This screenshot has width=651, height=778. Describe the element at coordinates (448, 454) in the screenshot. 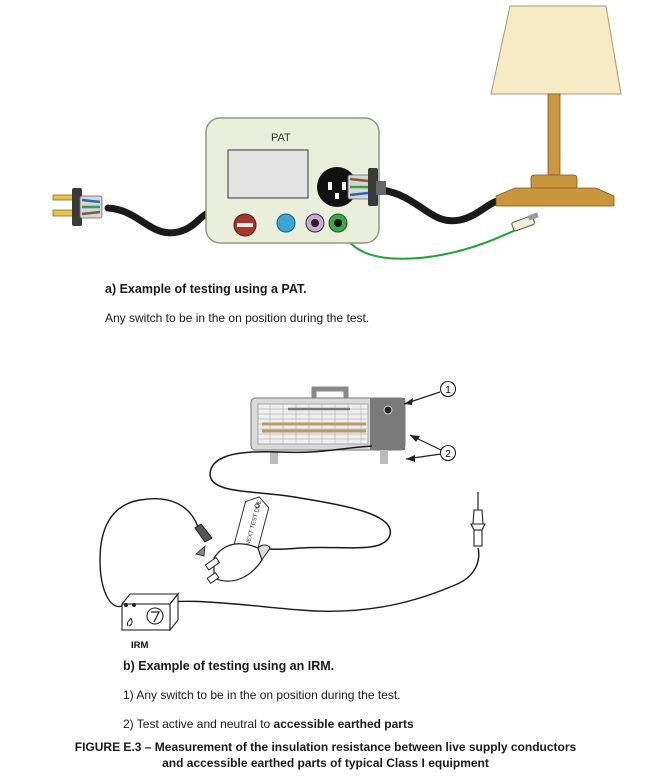

I see `callout-2-number: 2` at that location.